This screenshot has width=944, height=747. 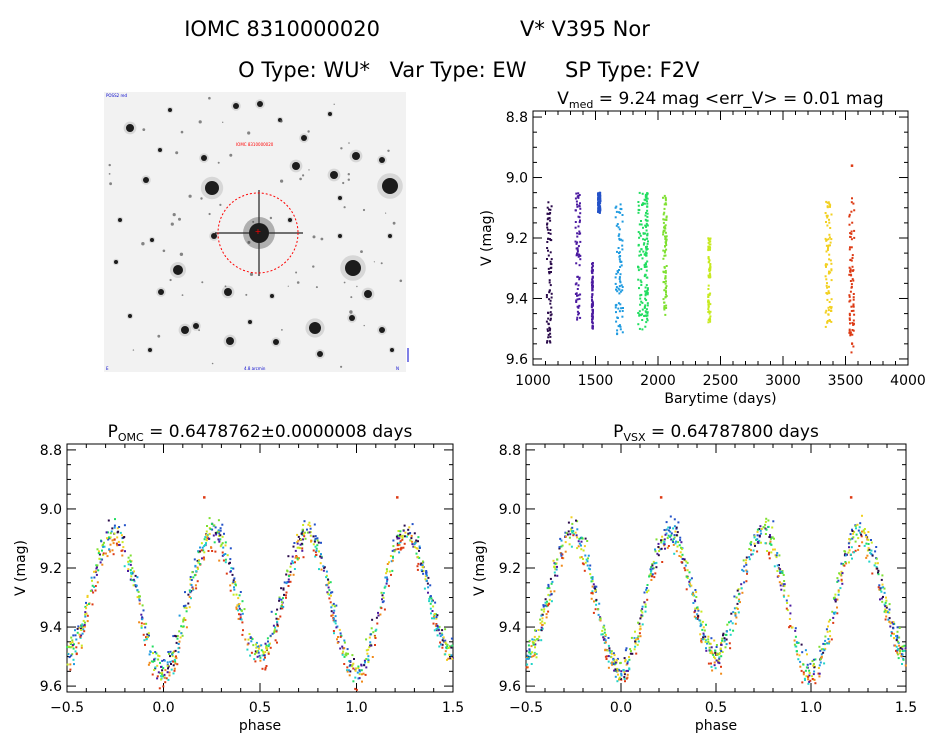 What do you see at coordinates (368, 294) in the screenshot?
I see `finder-star` at bounding box center [368, 294].